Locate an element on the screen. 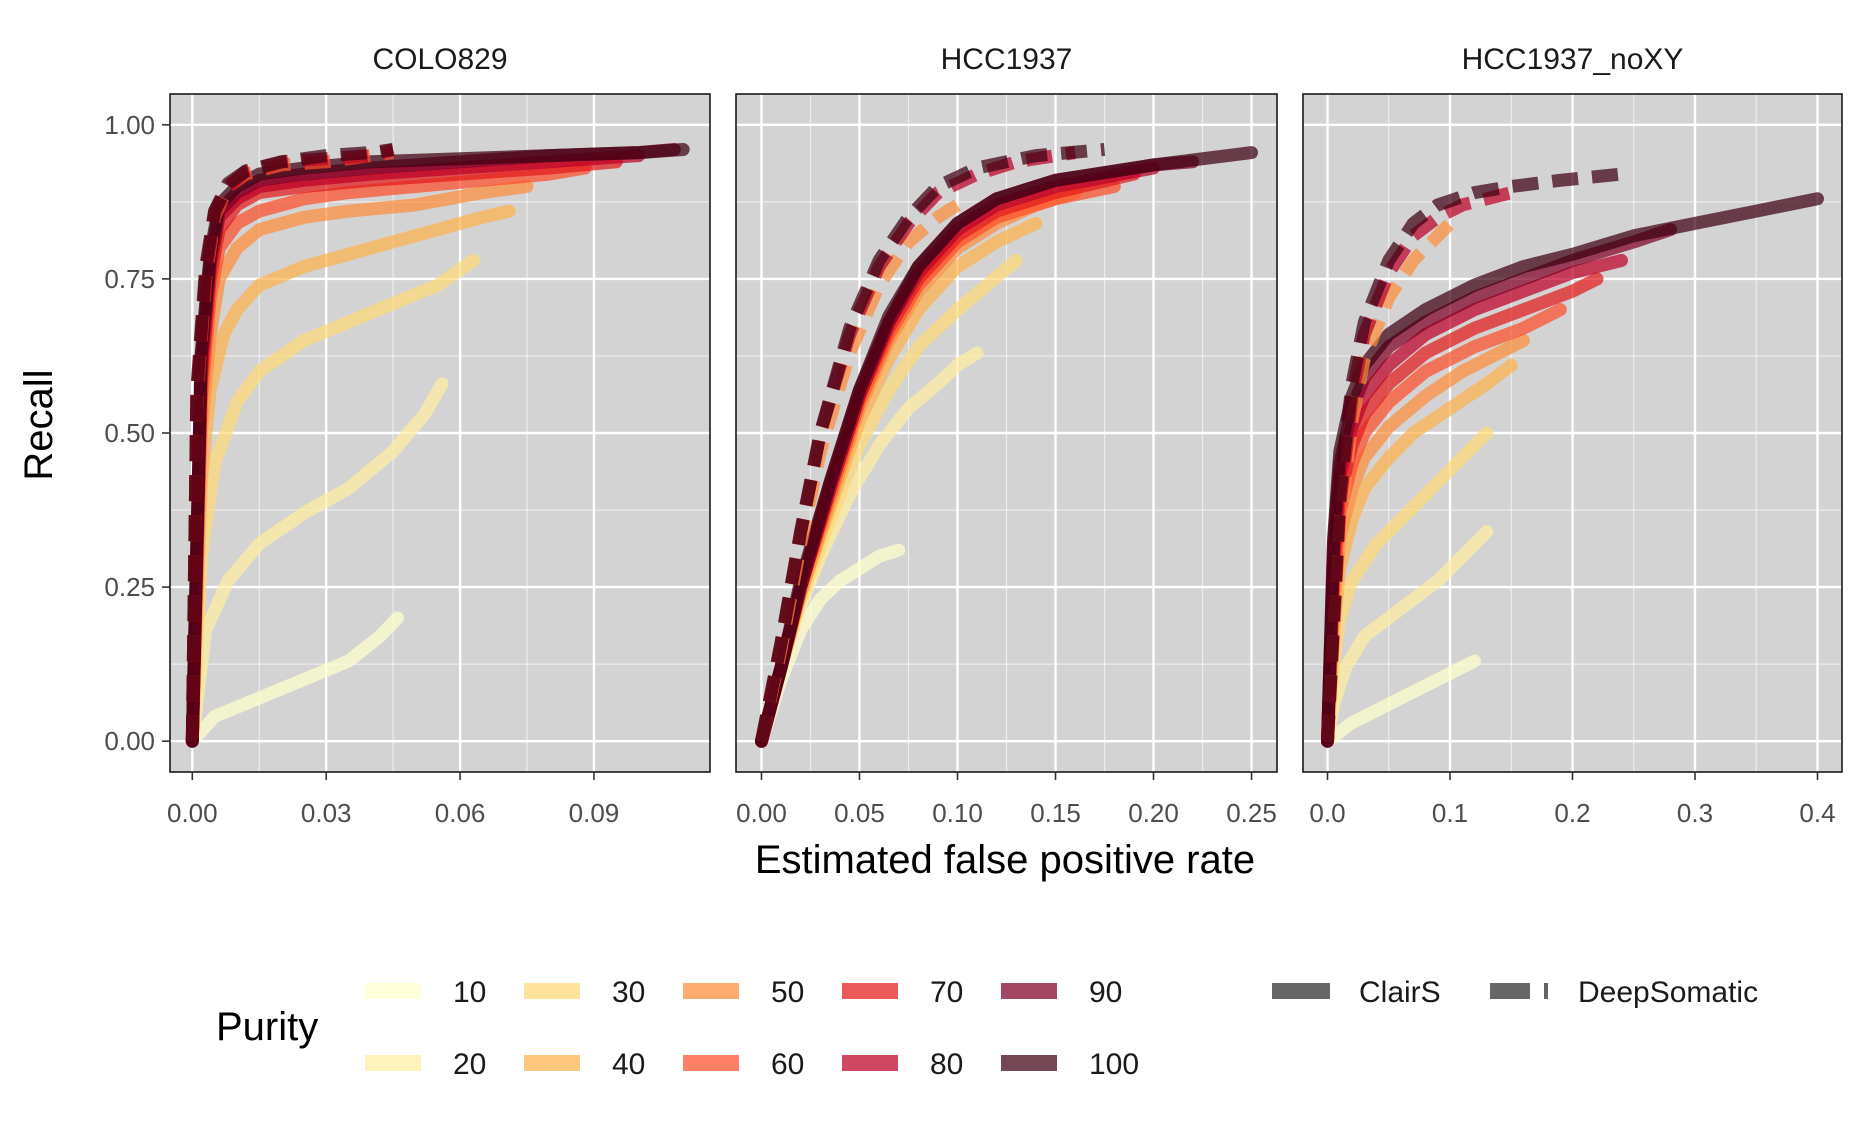 Image resolution: width=1860 pixels, height=1140 pixels. y-axis: 0.00 0.25 0.50 0.75 1.00 is located at coordinates (137, 433).